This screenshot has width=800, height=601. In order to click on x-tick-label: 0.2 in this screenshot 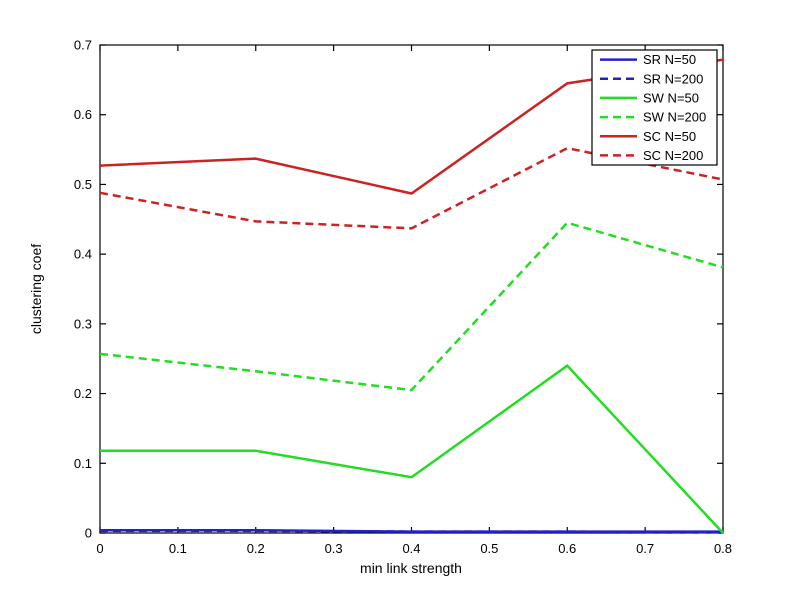, I will do `click(256, 548)`.